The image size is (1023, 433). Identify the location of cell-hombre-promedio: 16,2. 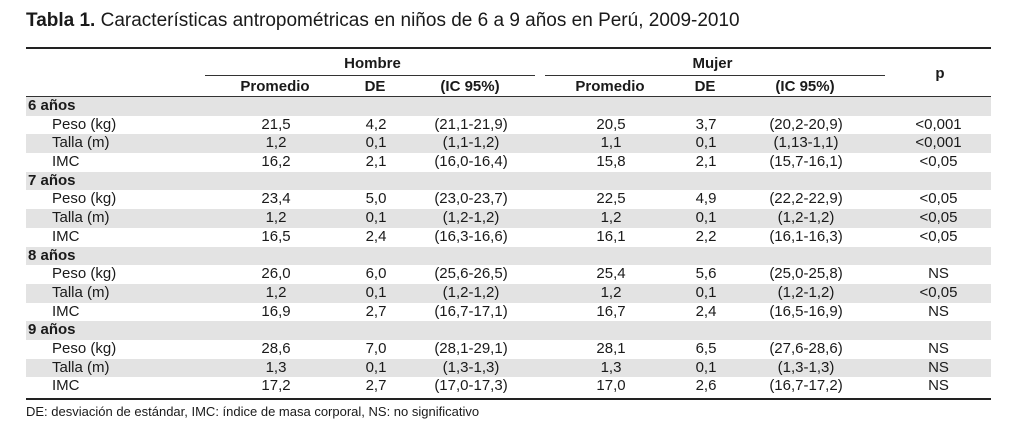
(276, 162).